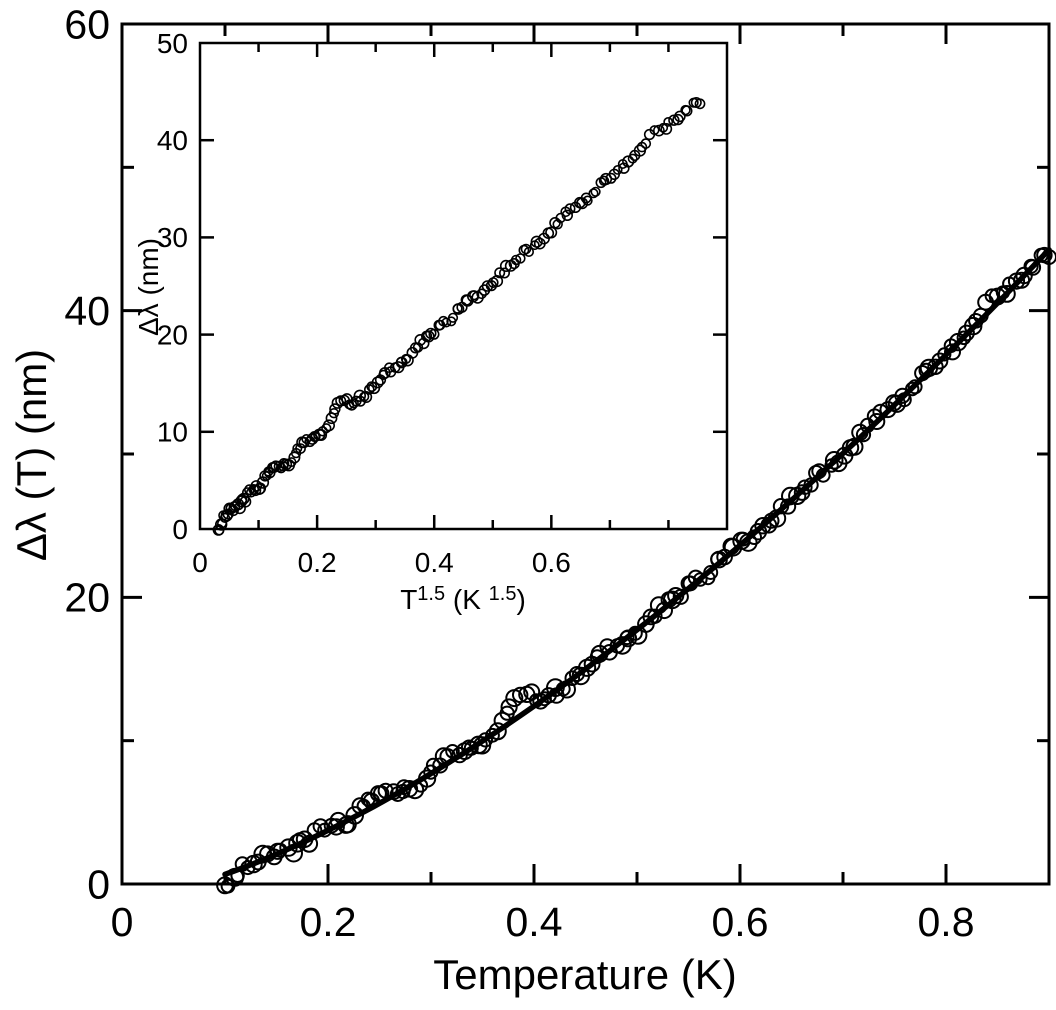 The height and width of the screenshot is (1010, 1056). What do you see at coordinates (122, 922) in the screenshot?
I see `main-x-tick-label: 0` at bounding box center [122, 922].